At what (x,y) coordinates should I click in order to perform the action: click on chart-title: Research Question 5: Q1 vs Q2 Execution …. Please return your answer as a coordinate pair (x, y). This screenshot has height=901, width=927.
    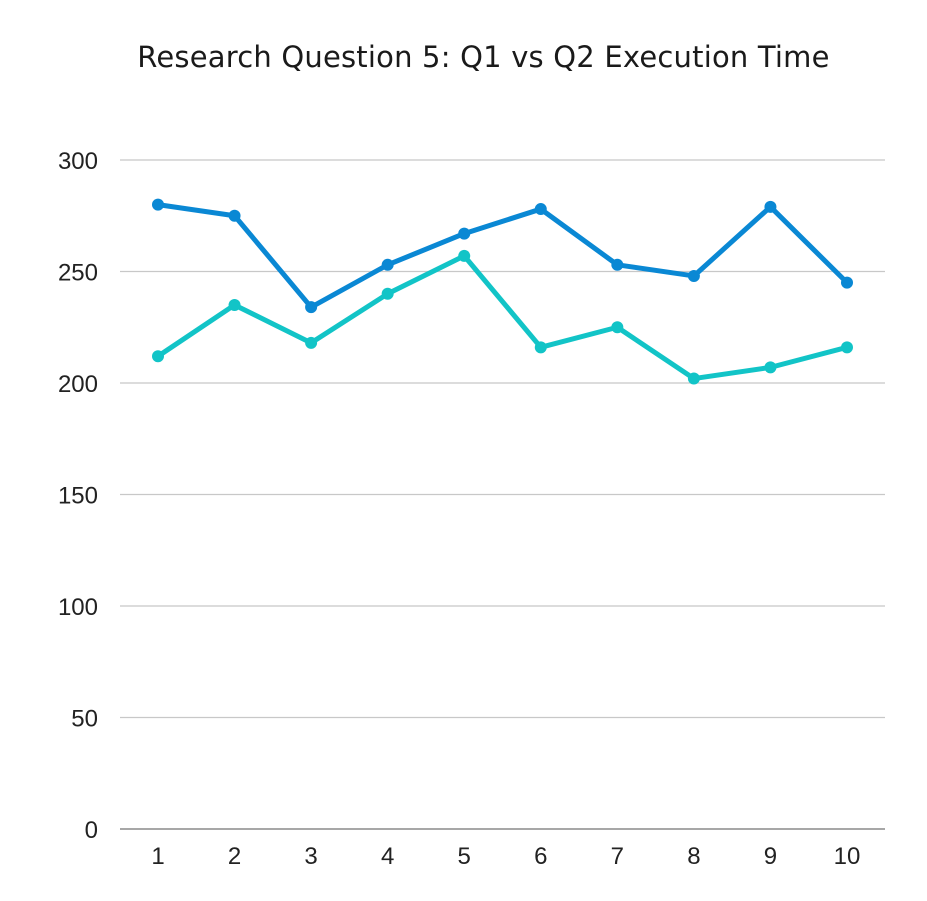
    Looking at the image, I should click on (483, 57).